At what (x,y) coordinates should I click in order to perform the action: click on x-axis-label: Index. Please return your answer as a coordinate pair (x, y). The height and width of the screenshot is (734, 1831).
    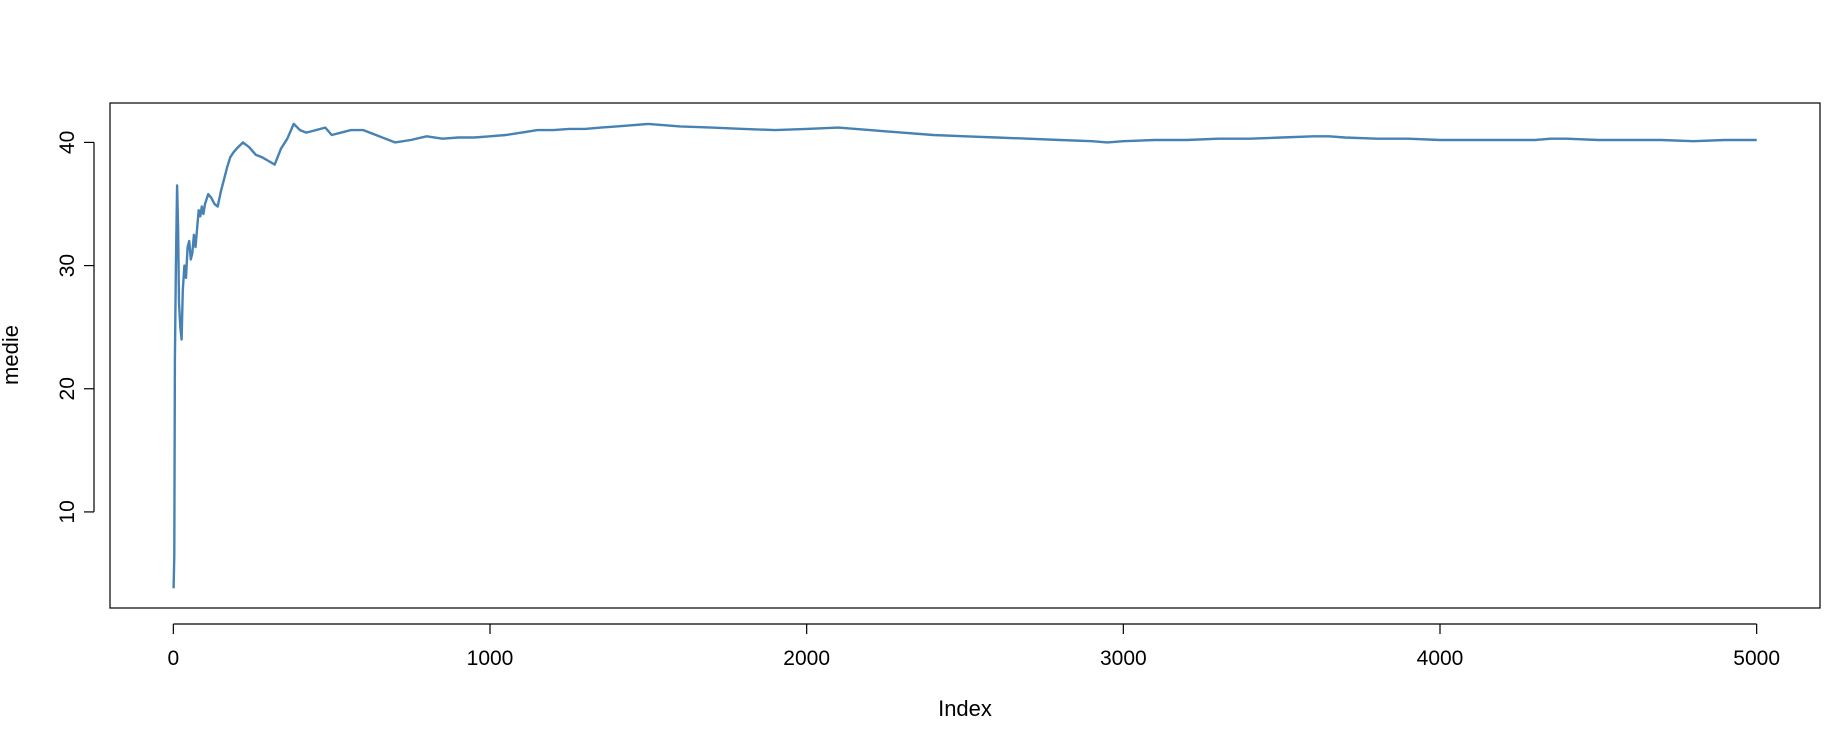
    Looking at the image, I should click on (965, 708).